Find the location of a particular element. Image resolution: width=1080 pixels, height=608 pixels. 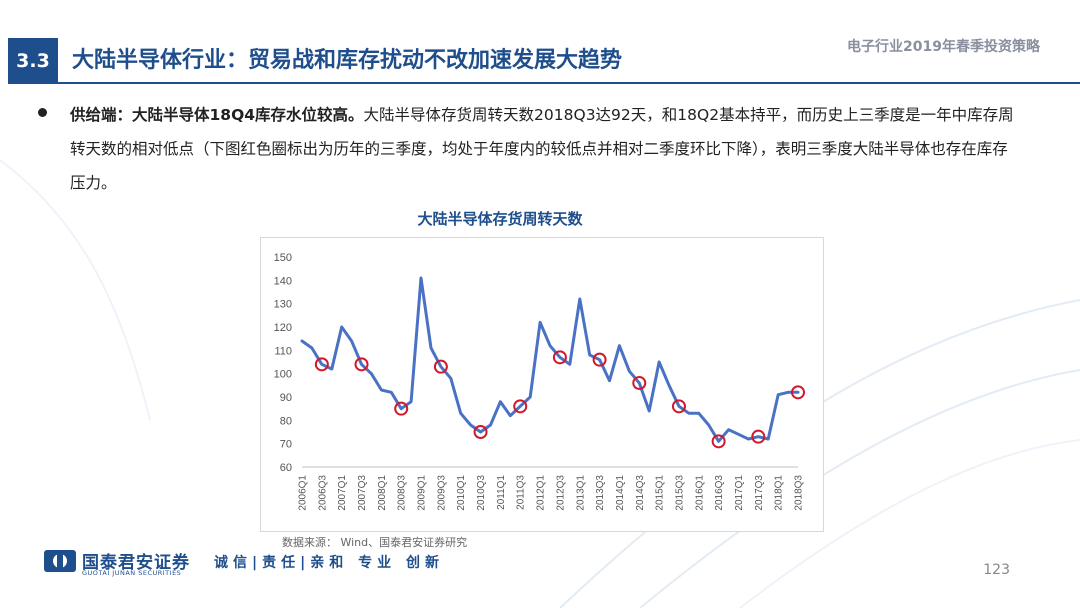

y-tick-label: 70 is located at coordinates (286, 445).